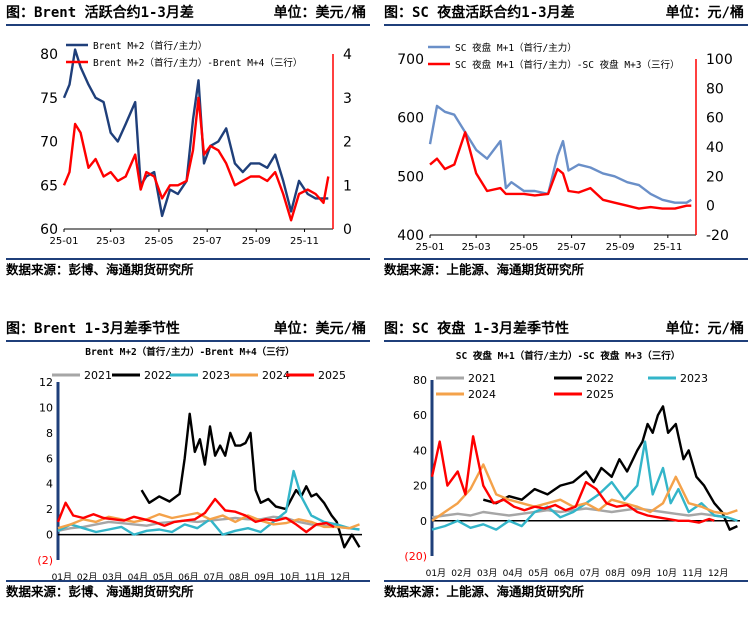 This screenshot has width=756, height=621. What do you see at coordinates (568, 356) in the screenshot?
I see `chart-title: SC 夜盘 M+1（首行/主力）-SC 夜盘 M+3（三行）` at bounding box center [568, 356].